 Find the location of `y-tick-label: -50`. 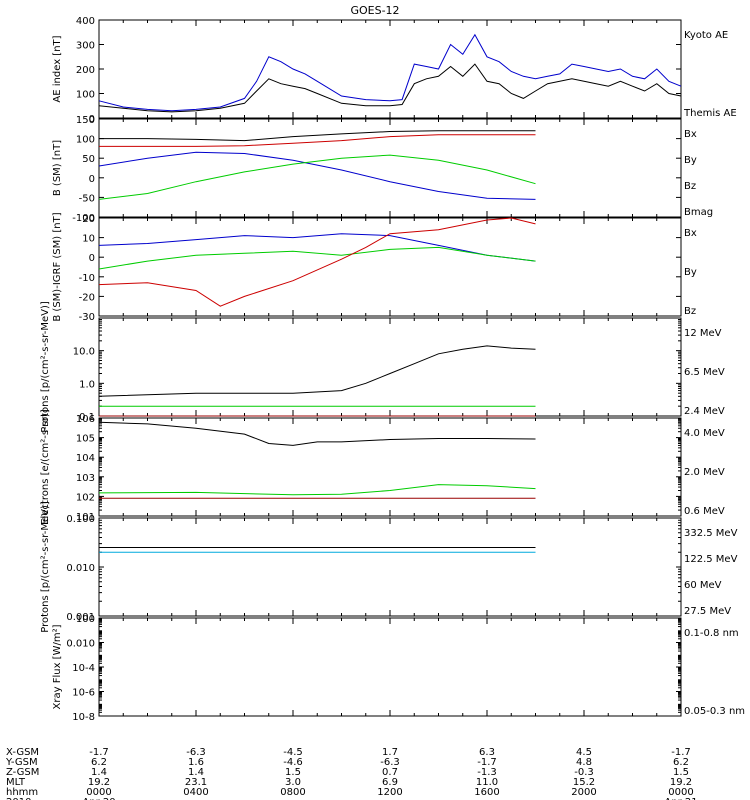

y-tick-label: -50 is located at coordinates (87, 198).